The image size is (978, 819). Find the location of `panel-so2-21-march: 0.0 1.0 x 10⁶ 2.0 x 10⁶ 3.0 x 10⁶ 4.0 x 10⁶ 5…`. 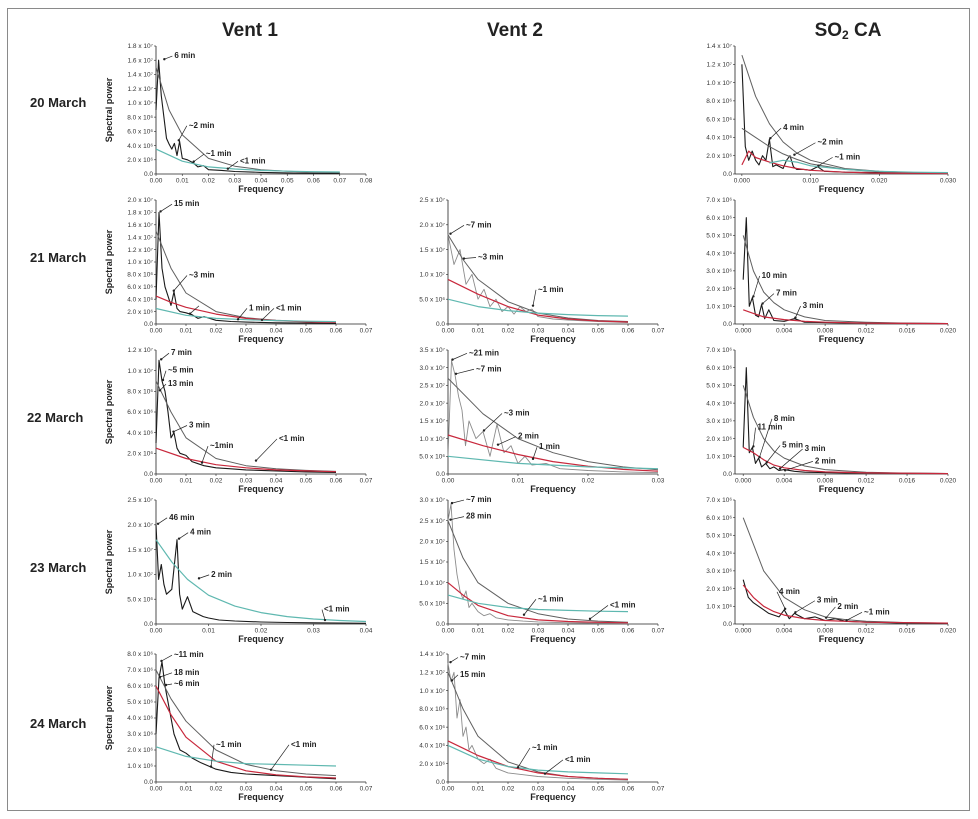

panel-so2-21-march: 0.0 1.0 x 10⁶ 2.0 x 10⁶ 3.0 x 10⁶ 4.0 x 10⁶ 5… is located at coordinates (831, 270).